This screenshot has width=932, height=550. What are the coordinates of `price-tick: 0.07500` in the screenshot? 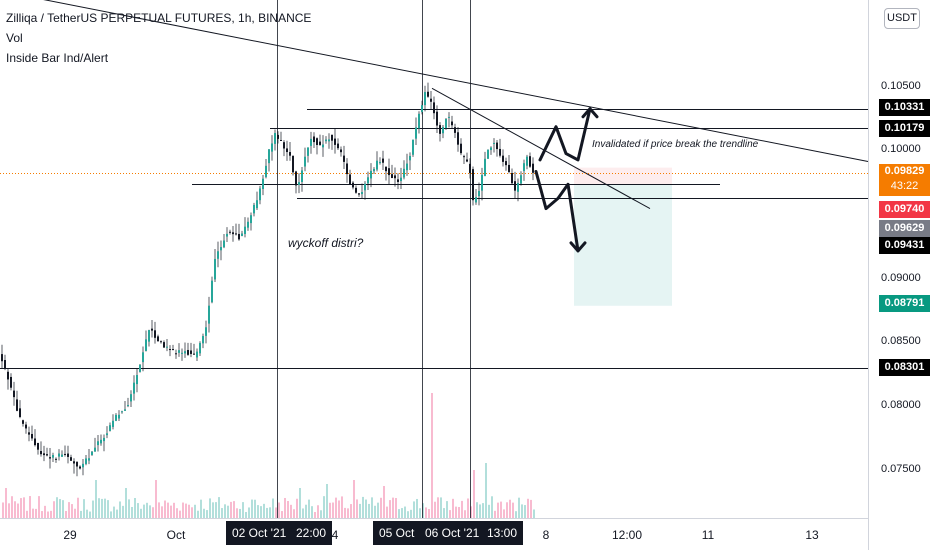 It's located at (901, 469).